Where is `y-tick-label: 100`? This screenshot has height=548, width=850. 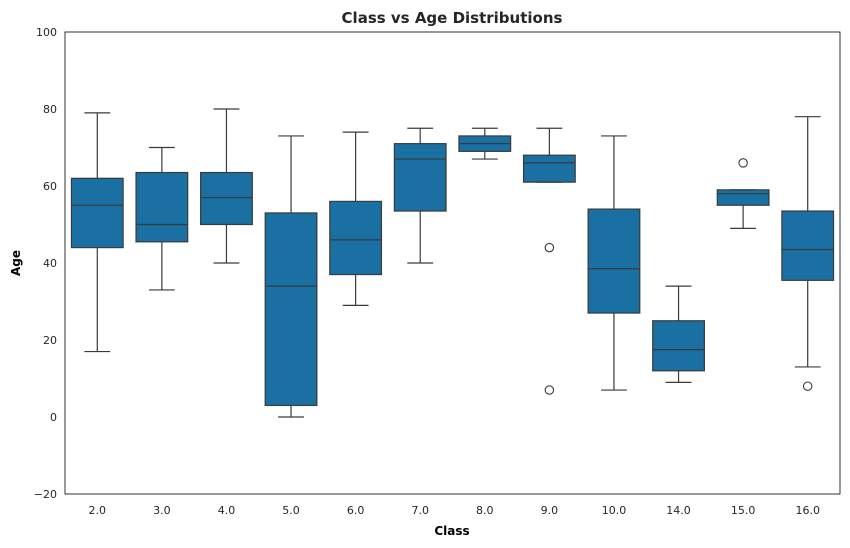
y-tick-label: 100 is located at coordinates (46, 32).